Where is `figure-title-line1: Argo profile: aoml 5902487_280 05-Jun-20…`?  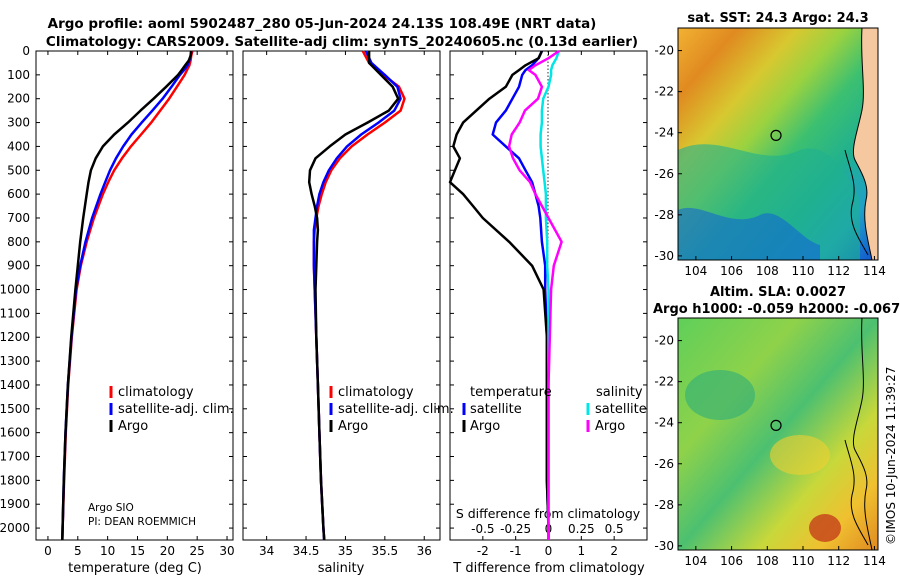 figure-title-line1: Argo profile: aoml 5902487_280 05-Jun-20… is located at coordinates (322, 24).